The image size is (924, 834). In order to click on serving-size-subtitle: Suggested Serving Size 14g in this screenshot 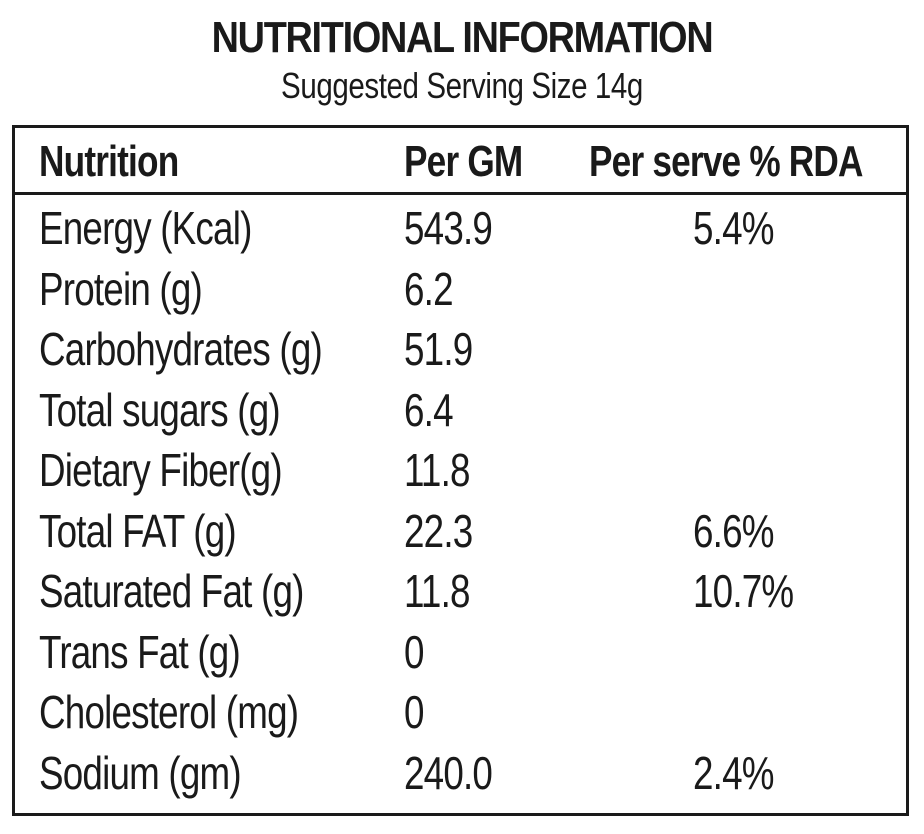, I will do `click(462, 85)`.